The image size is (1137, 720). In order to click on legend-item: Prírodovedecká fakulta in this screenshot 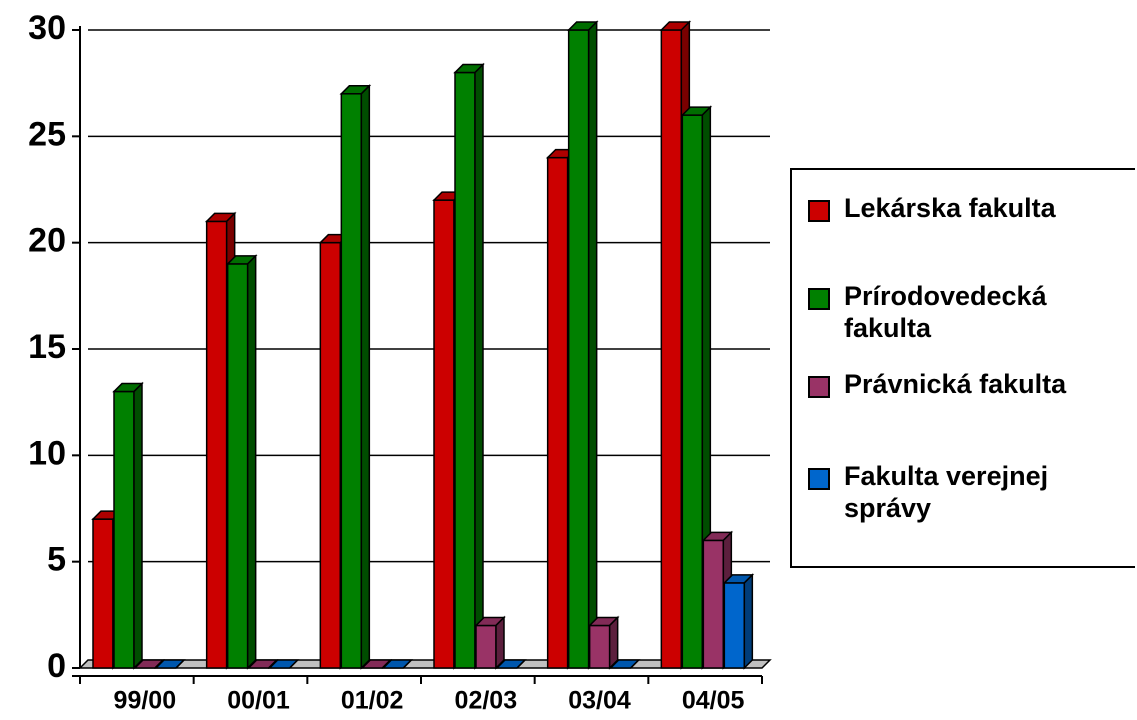, I will do `click(971, 312)`.